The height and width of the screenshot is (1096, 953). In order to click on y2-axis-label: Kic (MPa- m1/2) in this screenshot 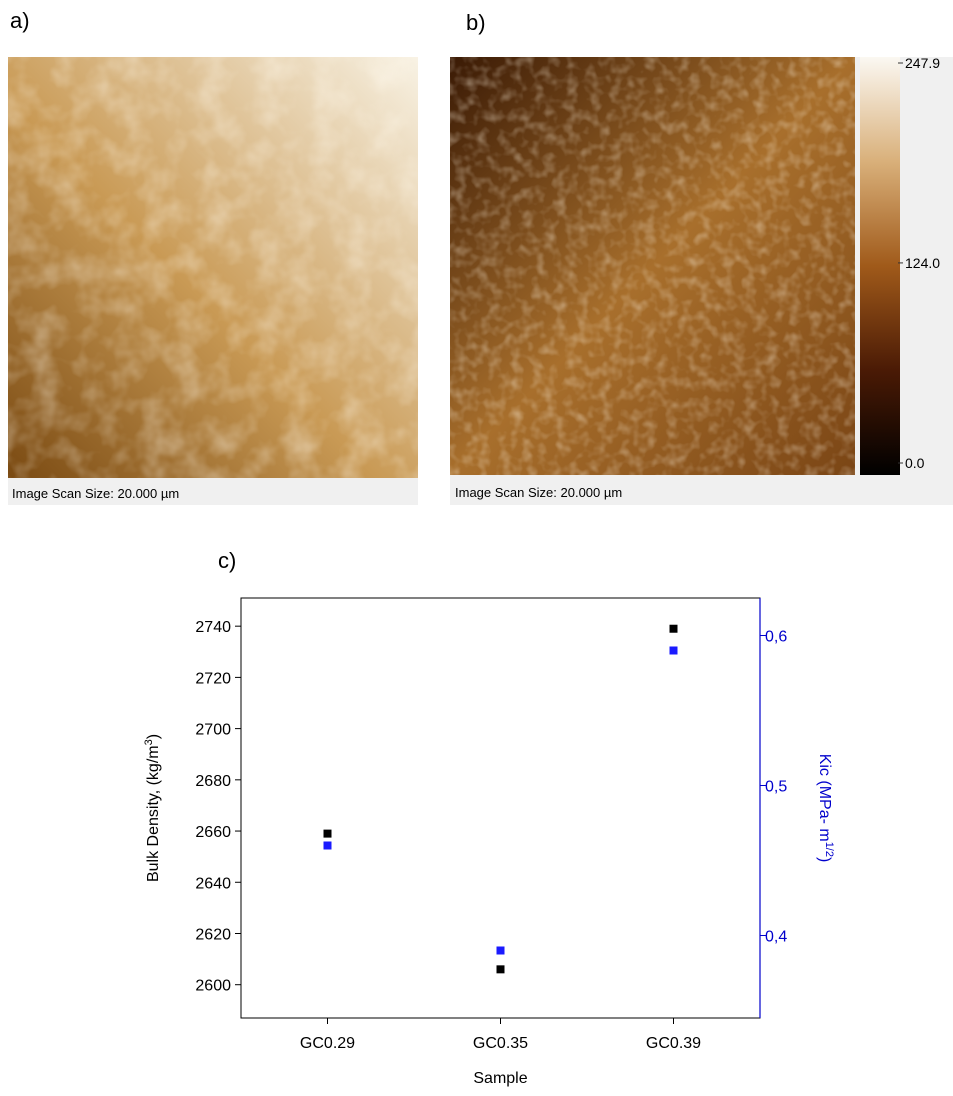, I will do `click(825, 808)`.